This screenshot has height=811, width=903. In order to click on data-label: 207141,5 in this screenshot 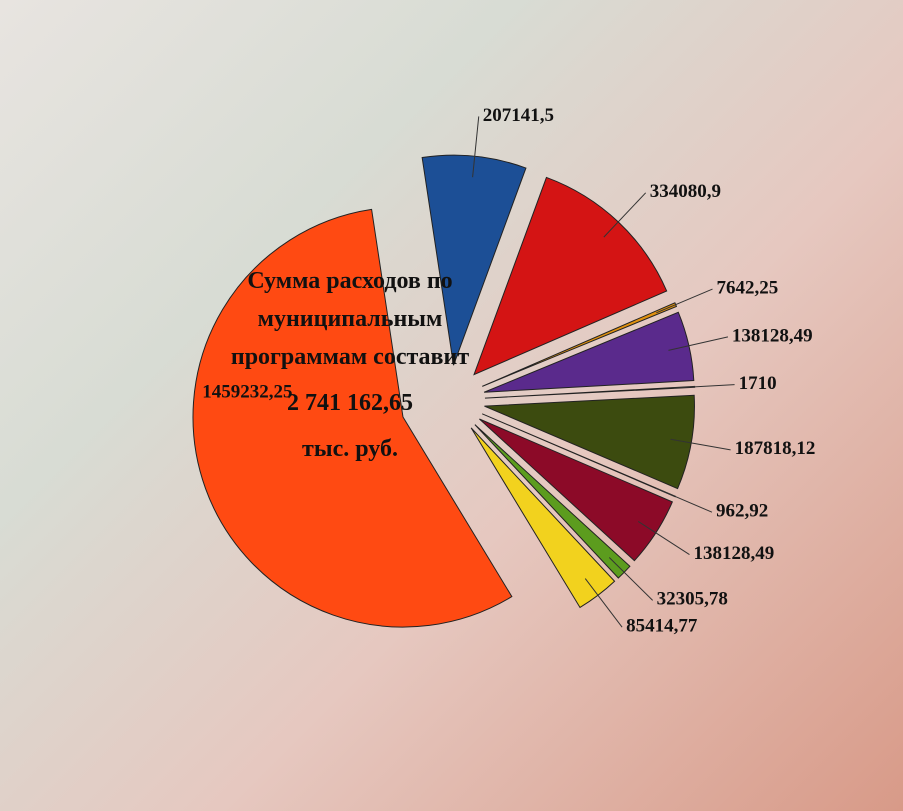, I will do `click(518, 115)`.